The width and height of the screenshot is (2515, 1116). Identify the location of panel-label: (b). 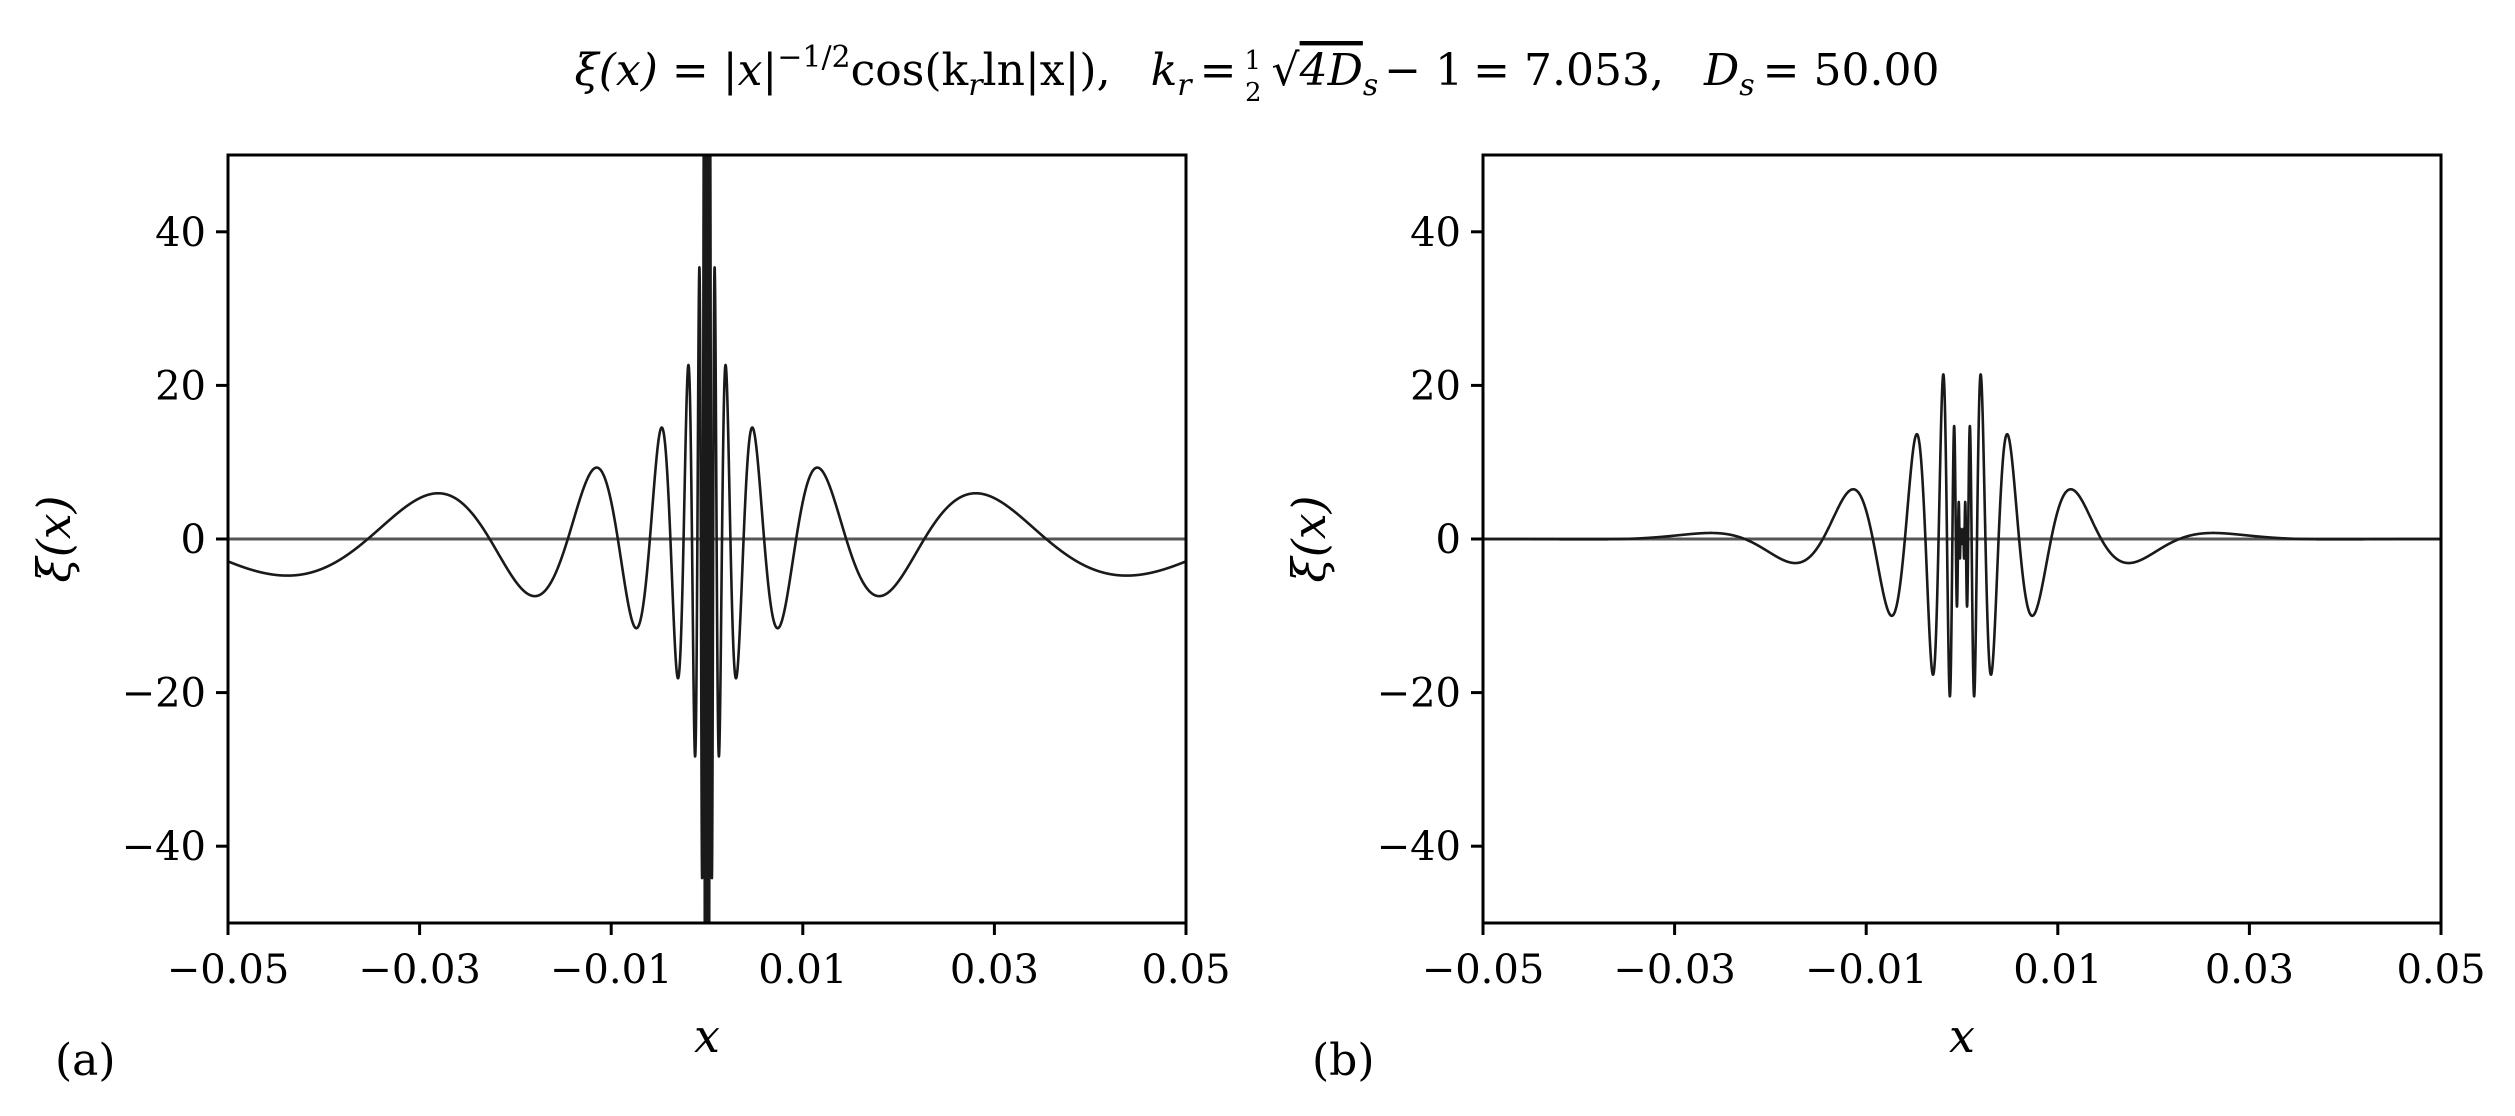
(1343, 1060).